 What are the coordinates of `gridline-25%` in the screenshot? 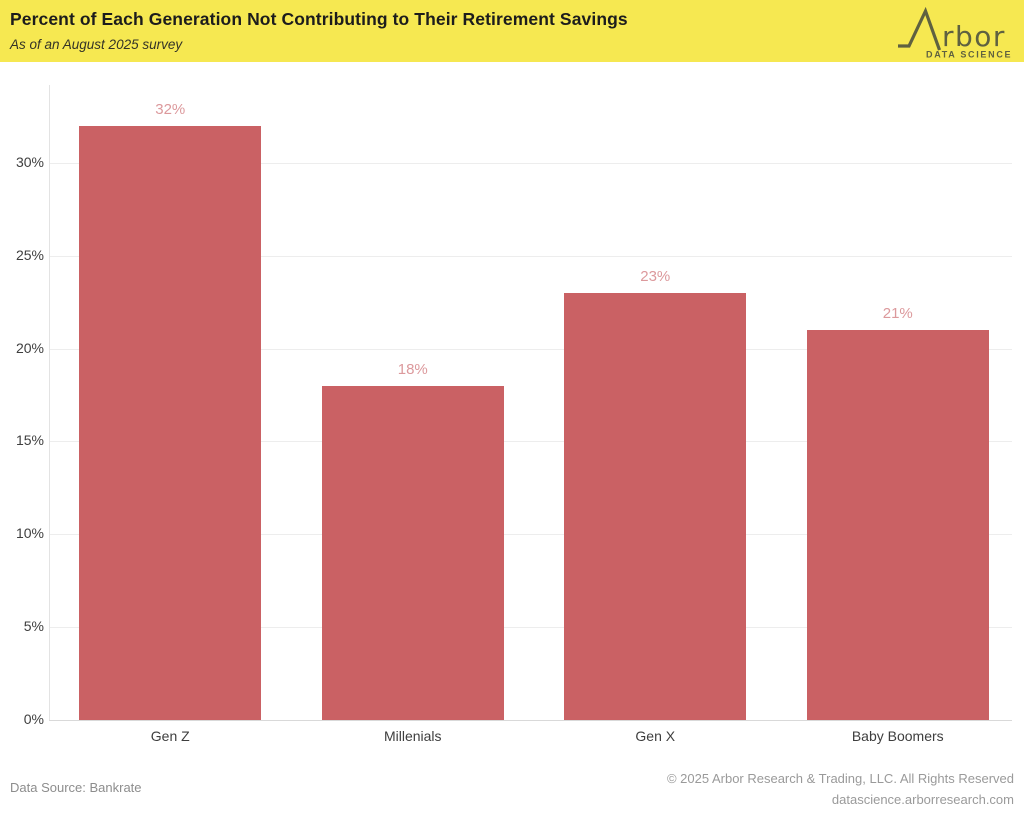 It's located at (530, 256).